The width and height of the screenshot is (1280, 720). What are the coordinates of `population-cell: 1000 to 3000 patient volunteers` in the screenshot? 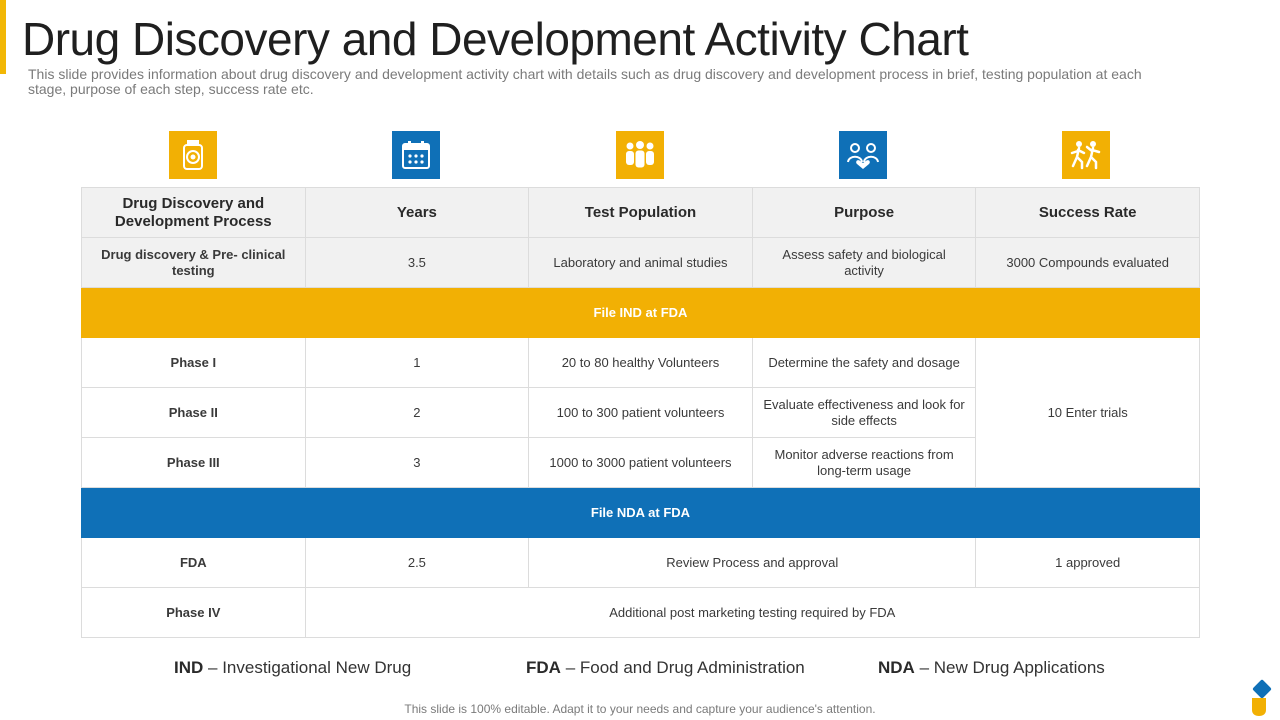 It's located at (640, 462).